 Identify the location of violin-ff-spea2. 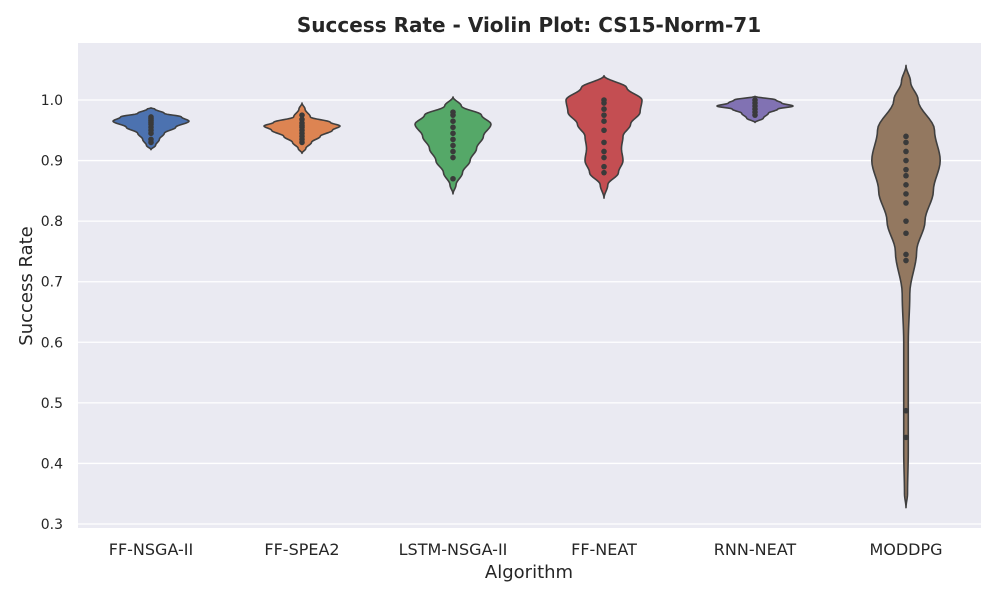
(302, 128).